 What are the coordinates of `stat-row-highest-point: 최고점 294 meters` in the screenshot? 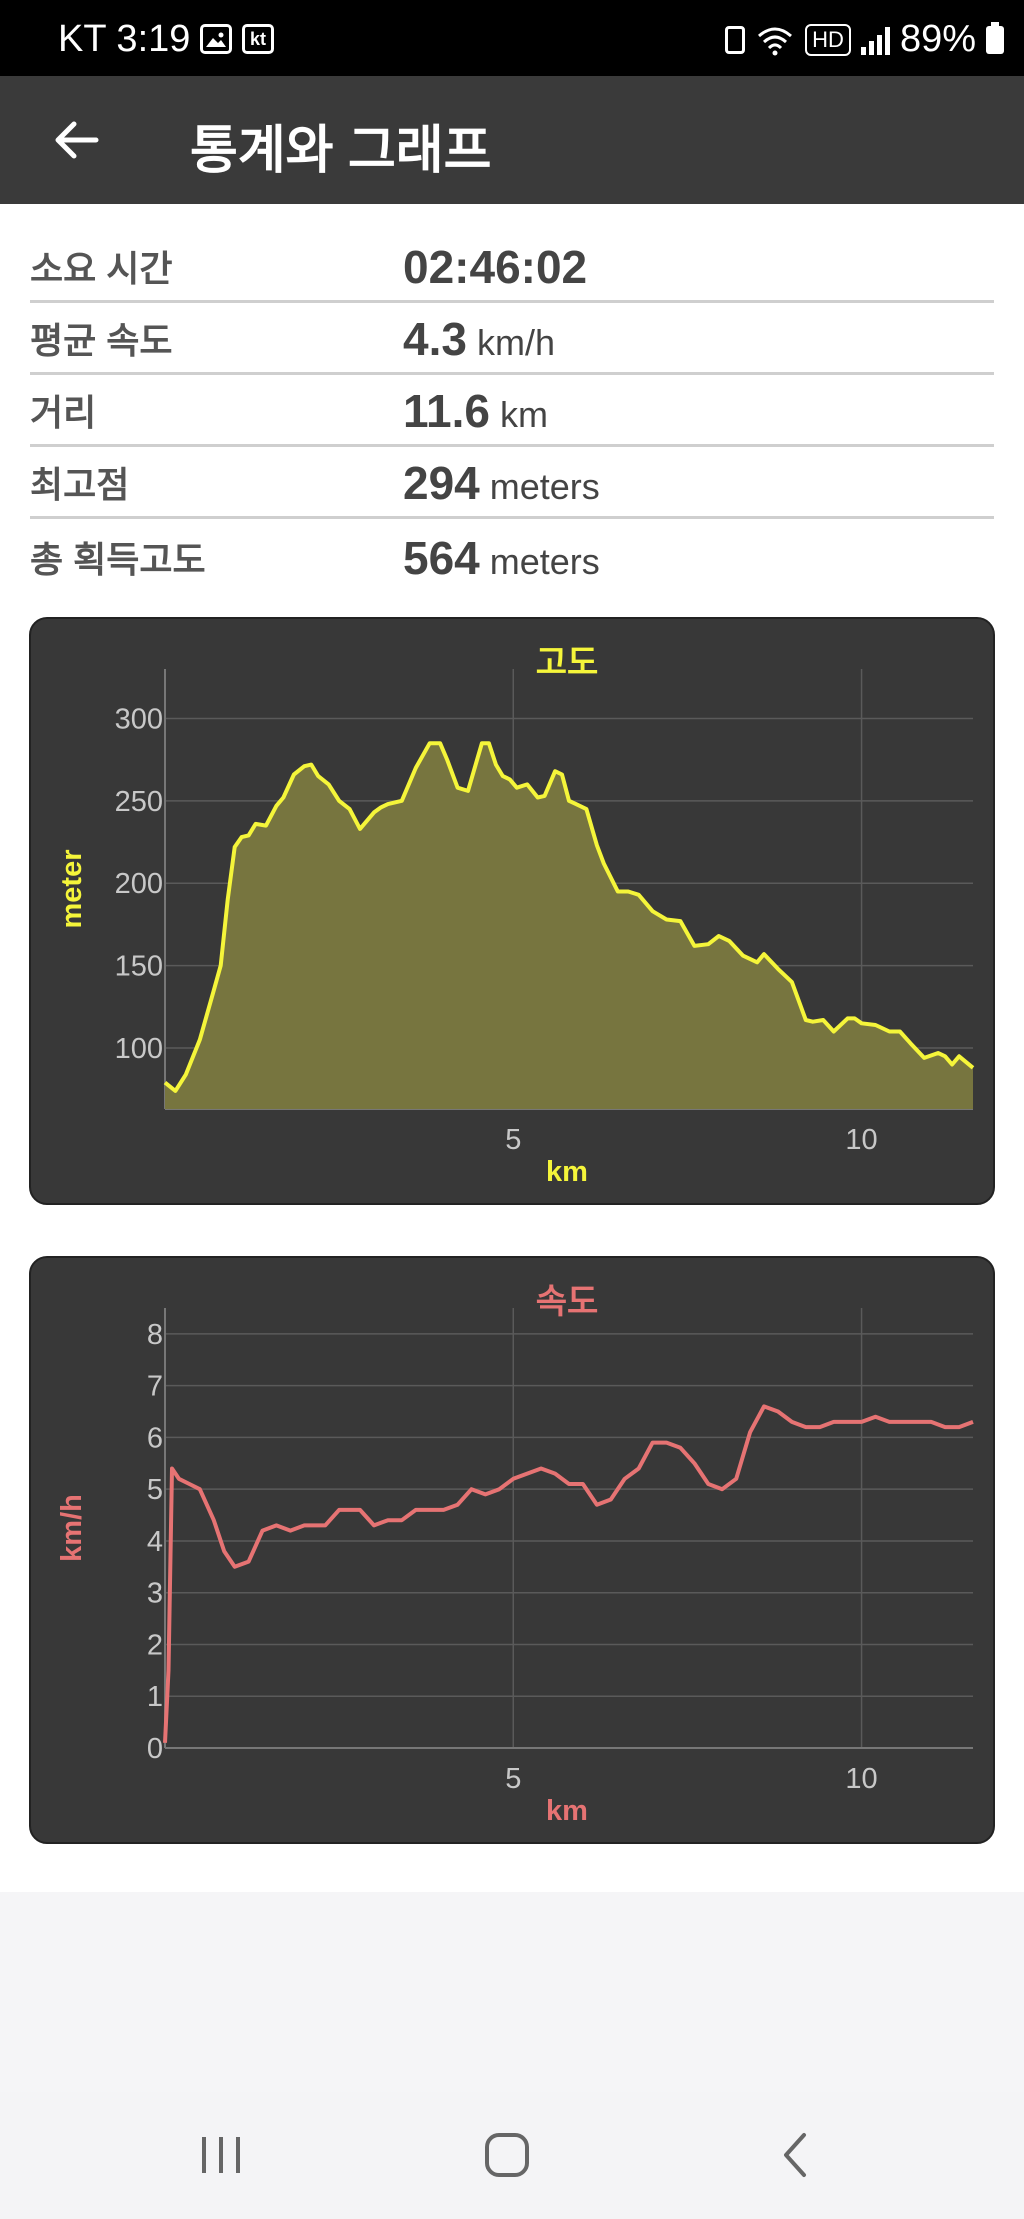 It's located at (512, 483).